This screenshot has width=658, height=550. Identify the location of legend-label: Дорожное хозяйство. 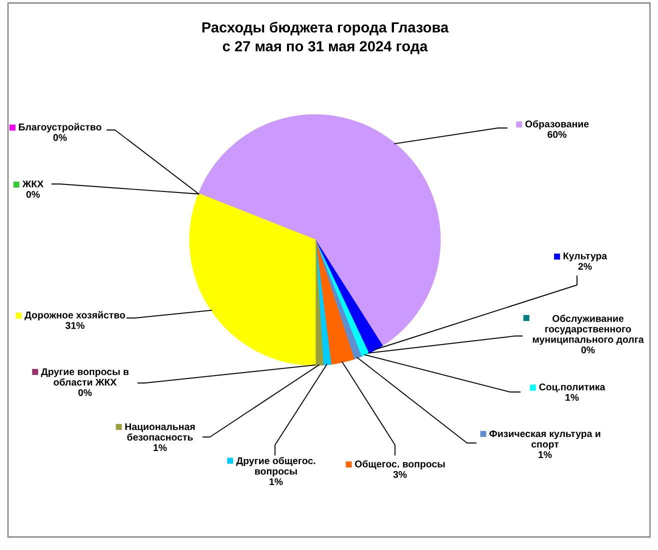
(75, 315).